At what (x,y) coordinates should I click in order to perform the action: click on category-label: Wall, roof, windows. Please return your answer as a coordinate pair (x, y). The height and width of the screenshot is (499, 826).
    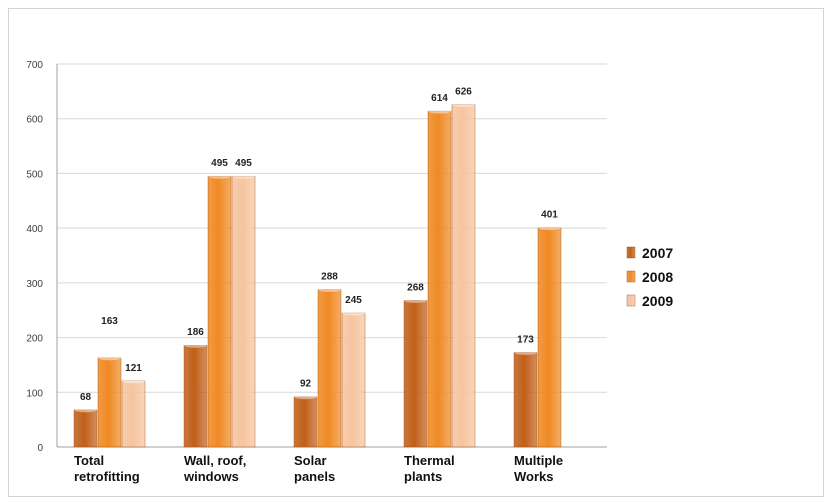
    Looking at the image, I should click on (214, 468).